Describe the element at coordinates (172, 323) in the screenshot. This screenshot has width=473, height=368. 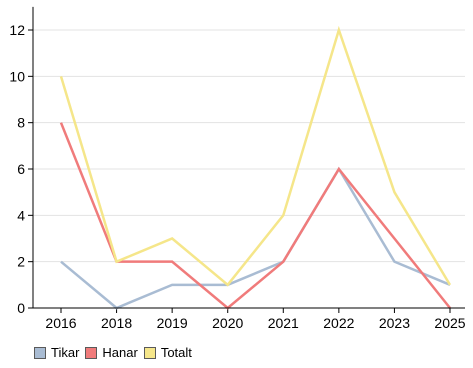
I see `x-tick-label: 2019` at that location.